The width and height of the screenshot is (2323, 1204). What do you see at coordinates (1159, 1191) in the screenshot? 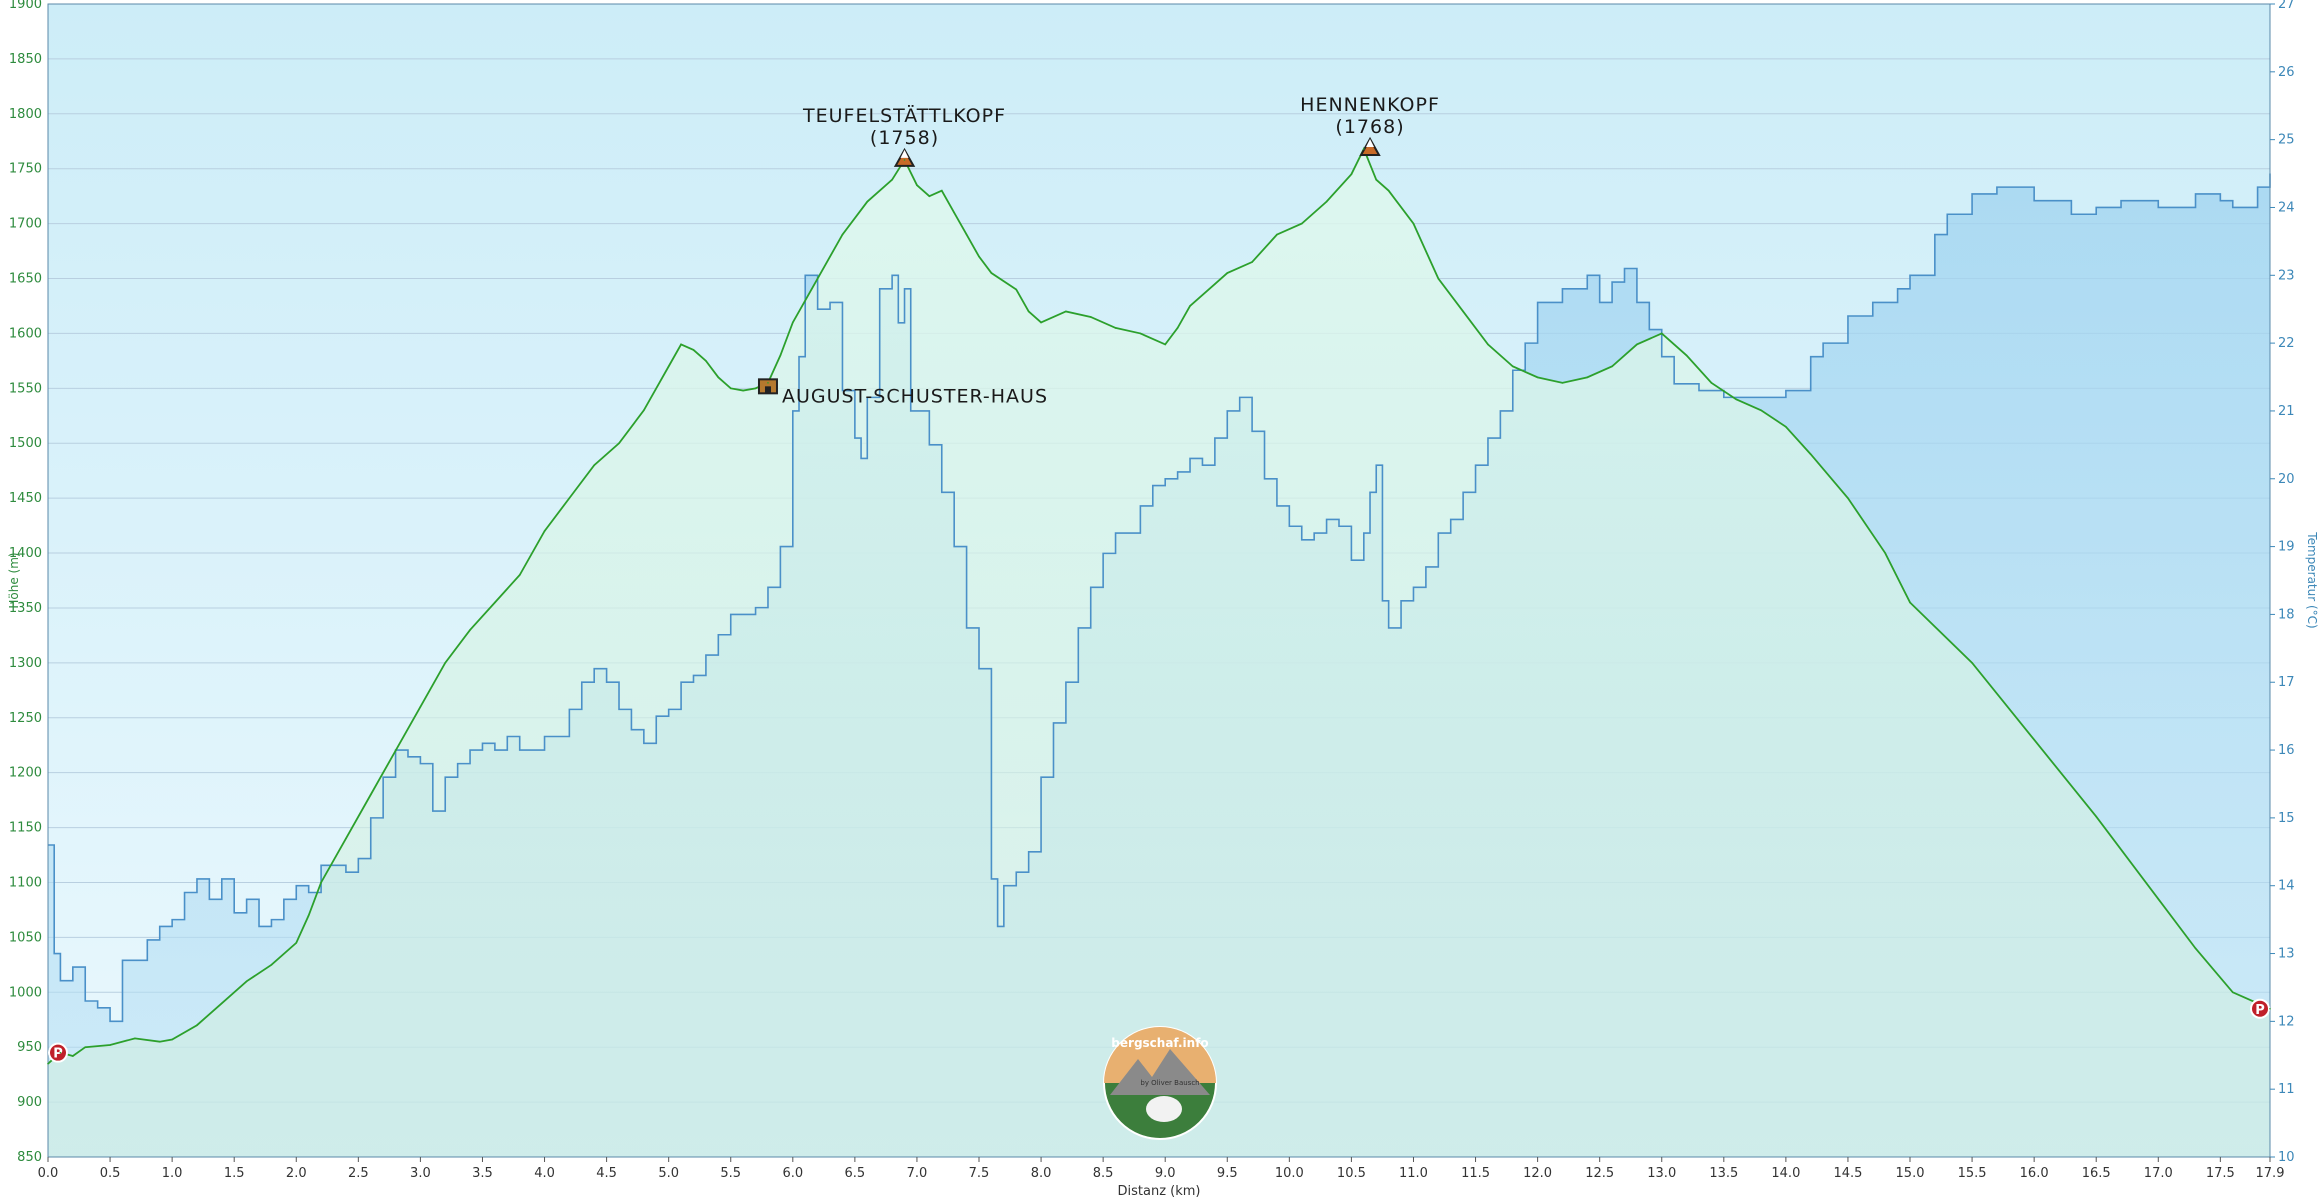
I see `x-axis-title: Distanz (km)` at bounding box center [1159, 1191].